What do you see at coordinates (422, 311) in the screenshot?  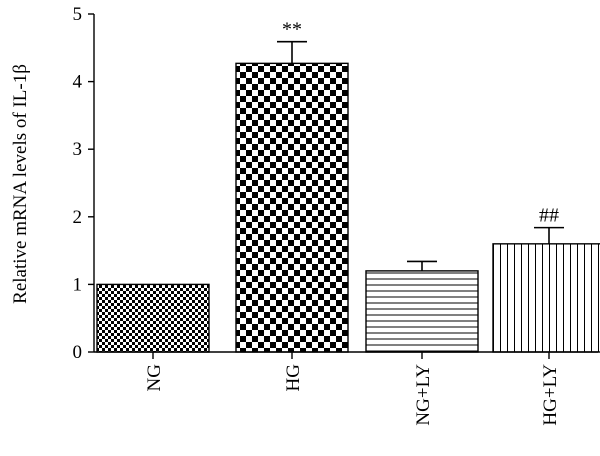 I see `bar-ng-plus-ly` at bounding box center [422, 311].